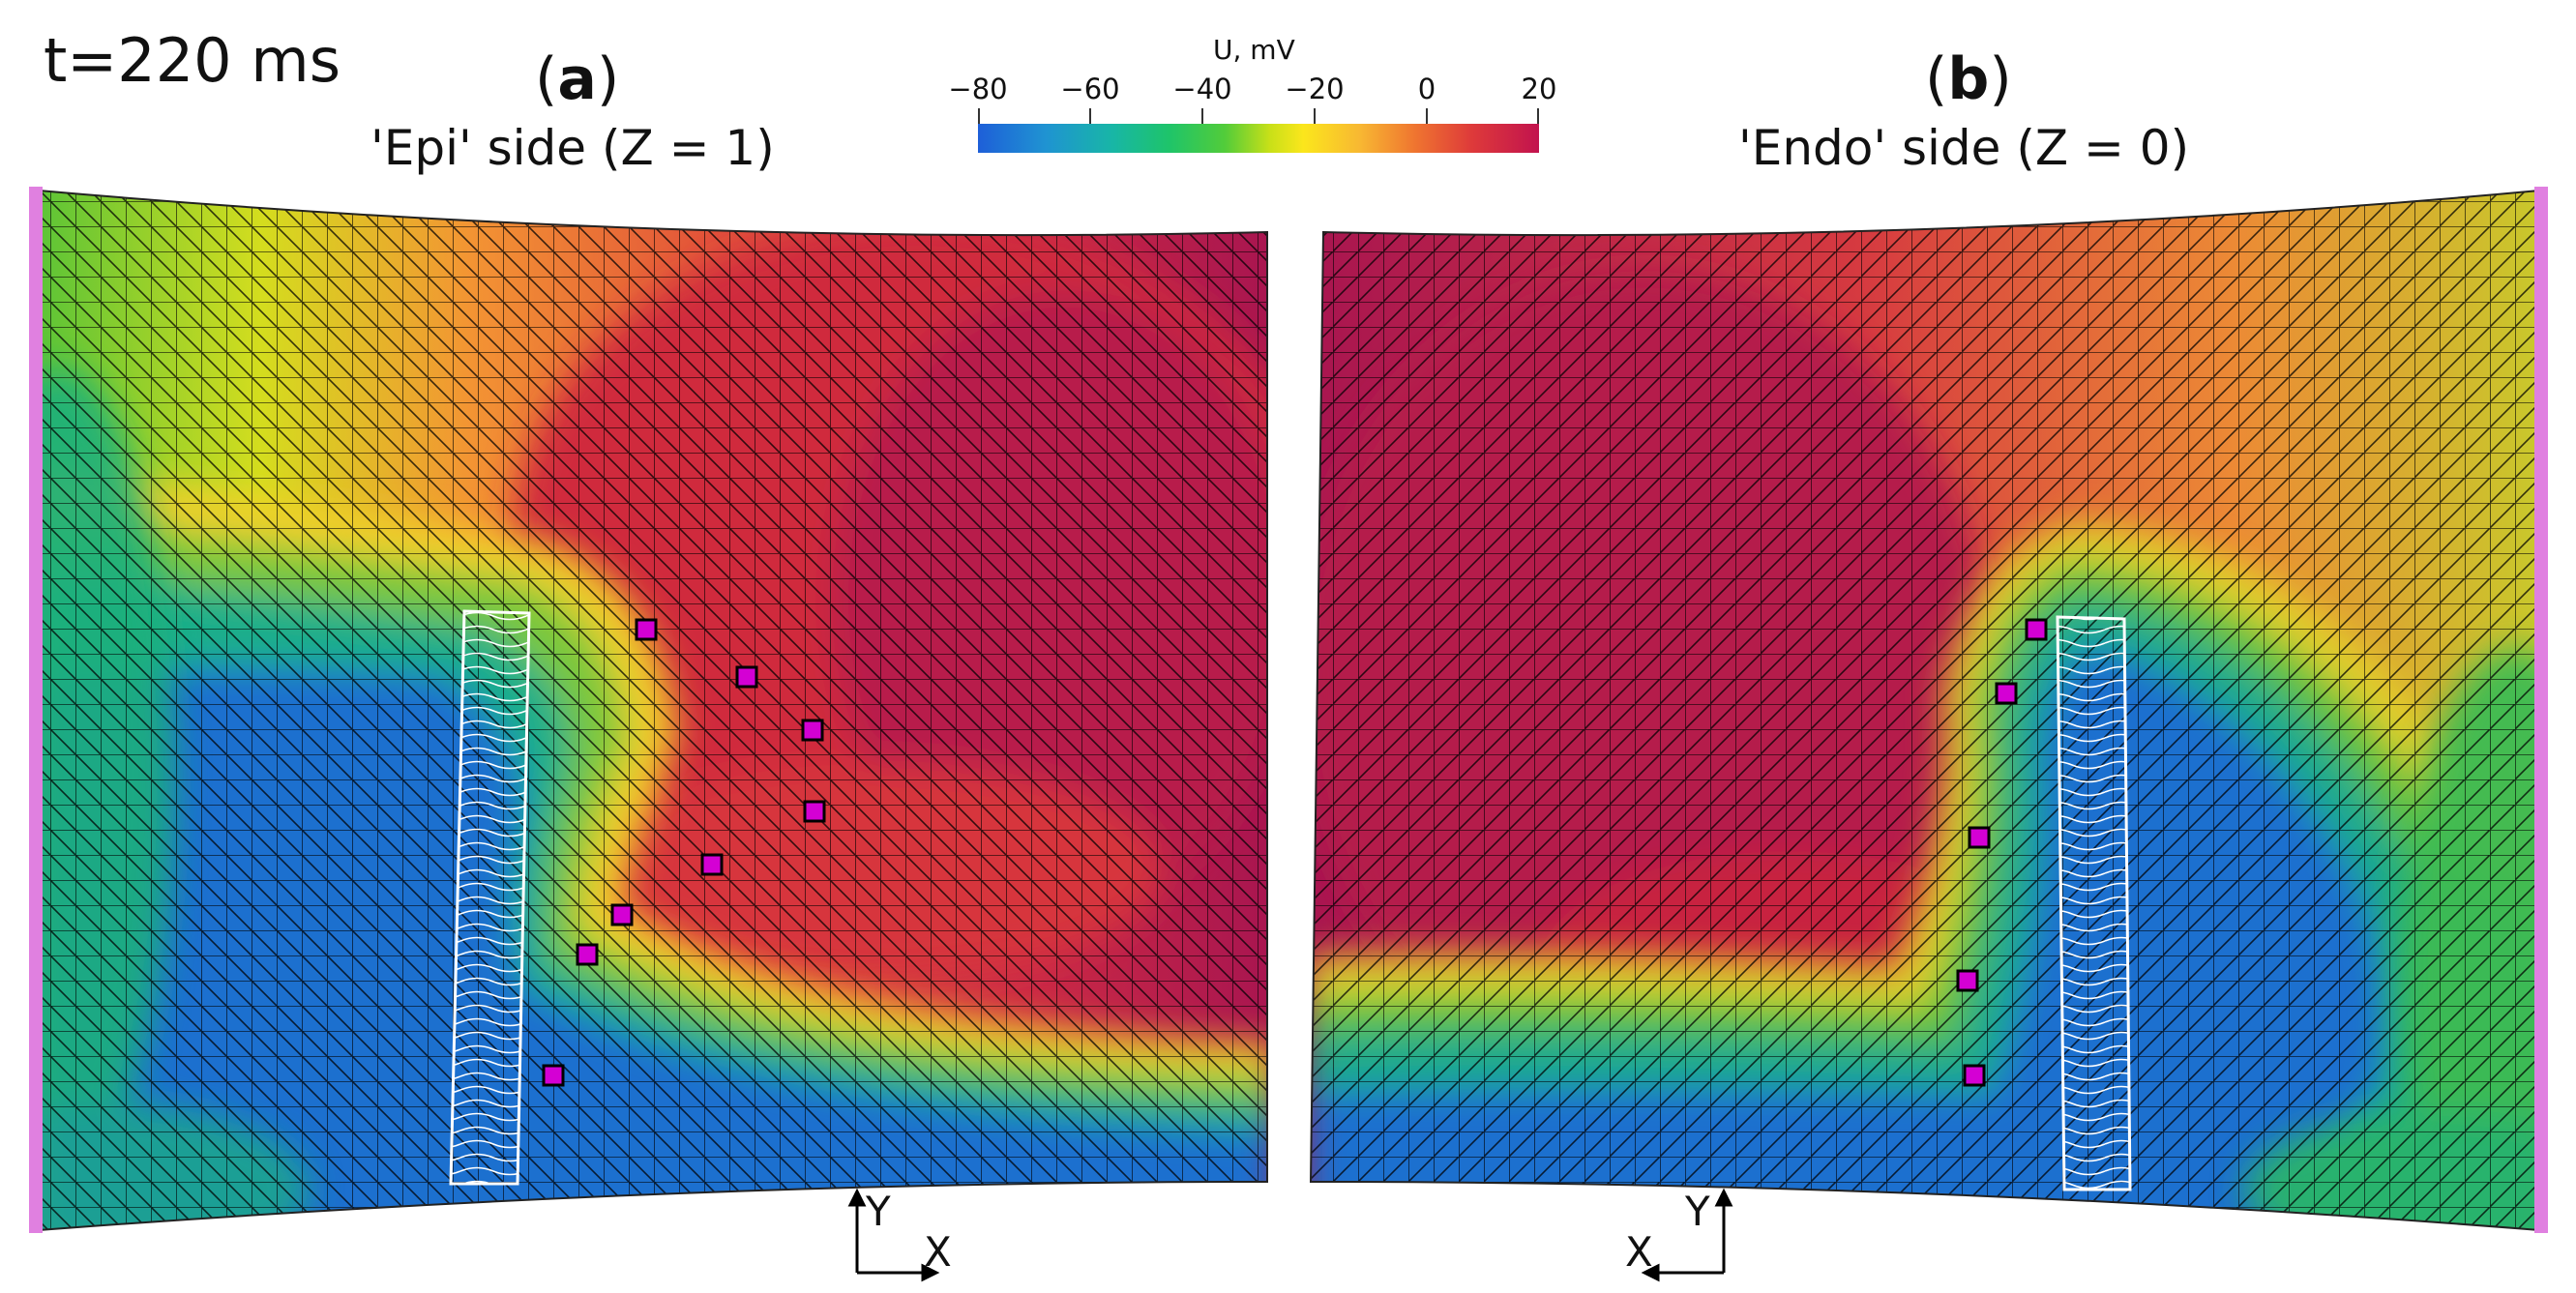  I want to click on axes-b-arrows, so click(1687, 1235).